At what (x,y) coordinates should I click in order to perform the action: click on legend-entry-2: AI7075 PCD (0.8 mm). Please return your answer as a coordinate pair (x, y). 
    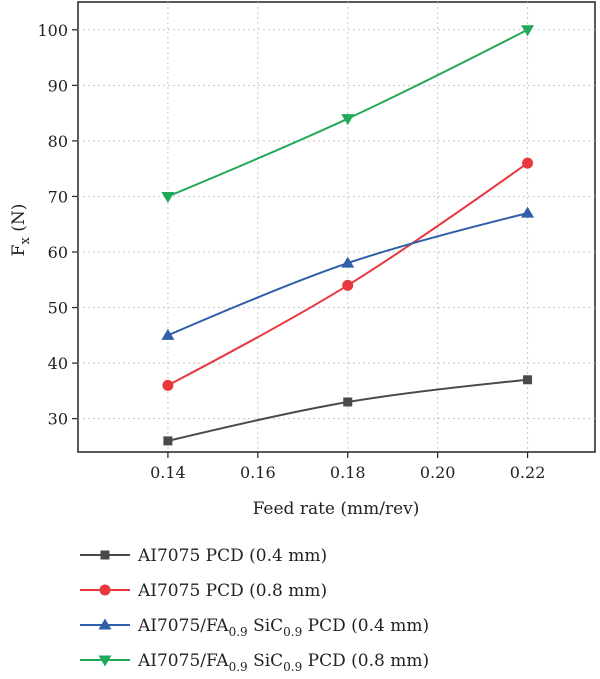
    Looking at the image, I should click on (232, 591).